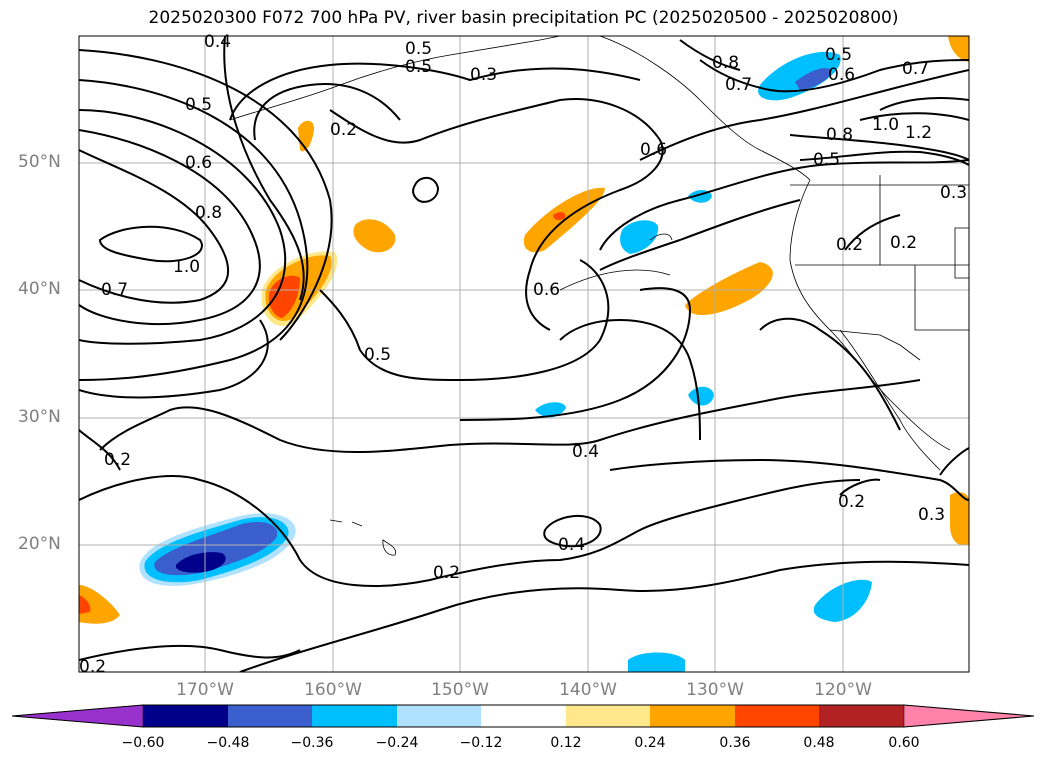 Image resolution: width=1047 pixels, height=765 pixels. What do you see at coordinates (85, 604) in the screenshot?
I see `shade-pos-f-strong` at bounding box center [85, 604].